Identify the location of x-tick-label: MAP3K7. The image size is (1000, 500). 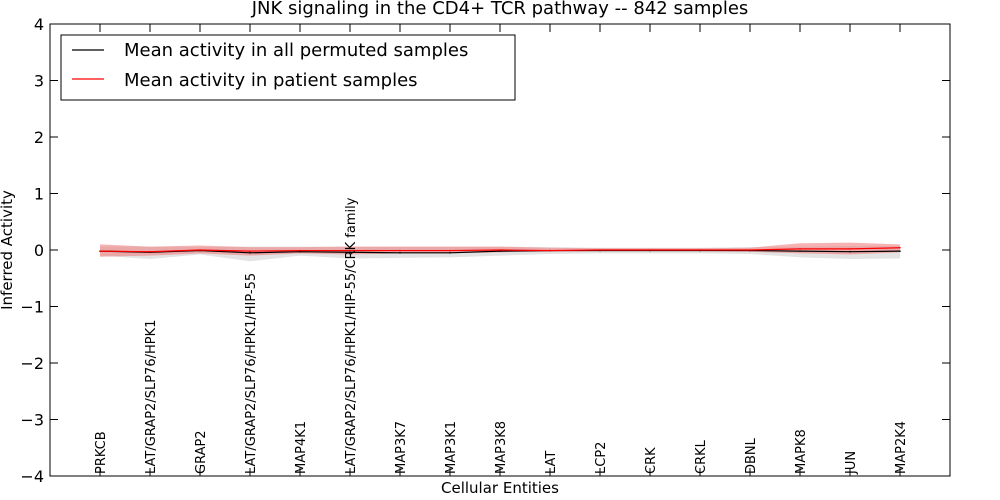
(401, 447).